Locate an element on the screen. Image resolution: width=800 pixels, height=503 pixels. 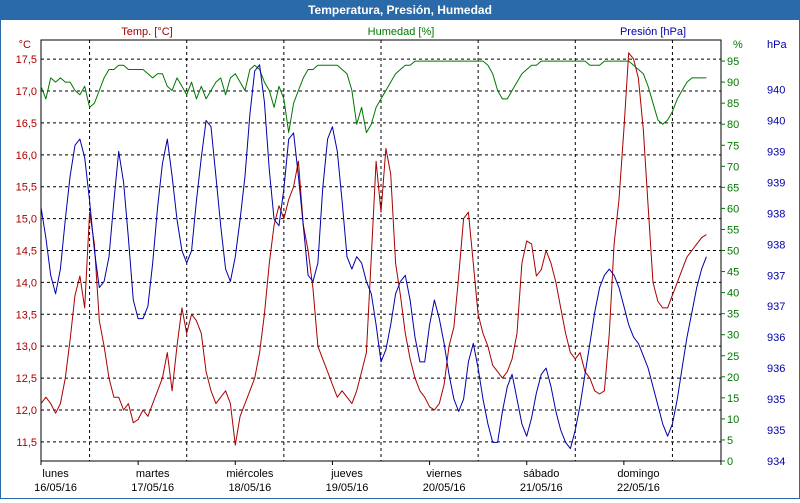
pressure-tick-label: 934 is located at coordinates (776, 462).